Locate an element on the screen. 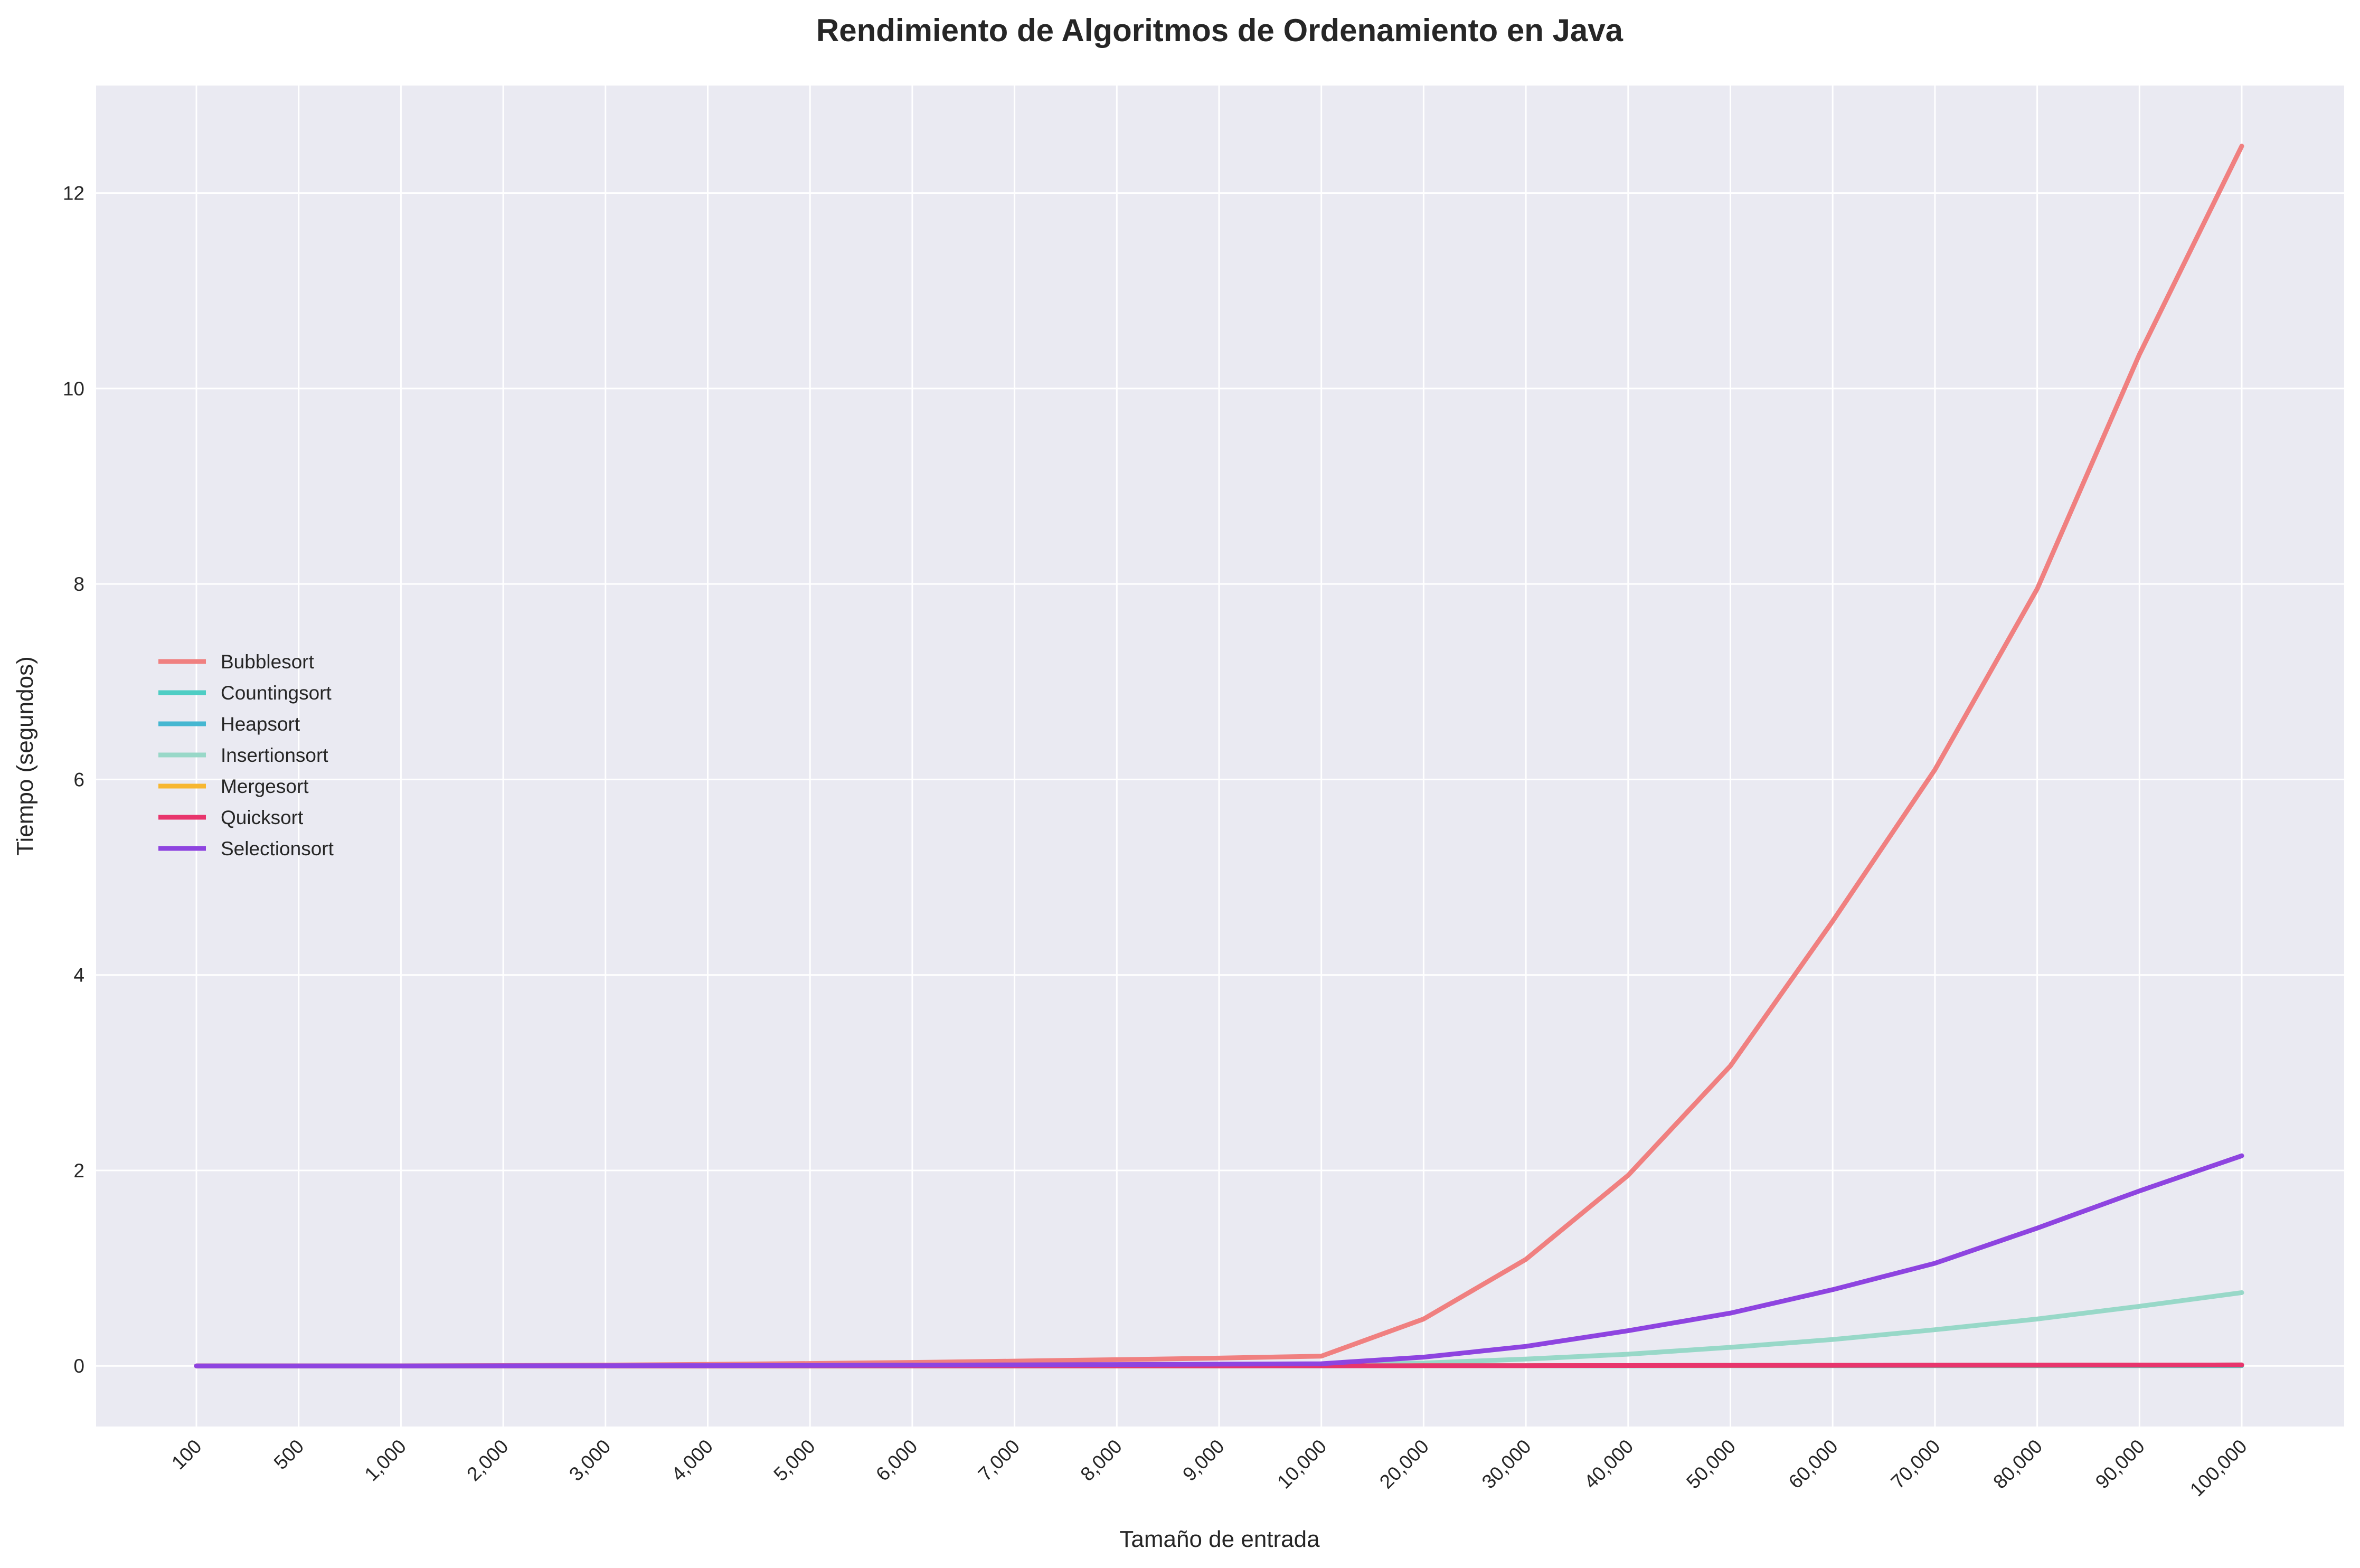 The image size is (2360, 1568). x-tick-label: 2,000 is located at coordinates (487, 1460).